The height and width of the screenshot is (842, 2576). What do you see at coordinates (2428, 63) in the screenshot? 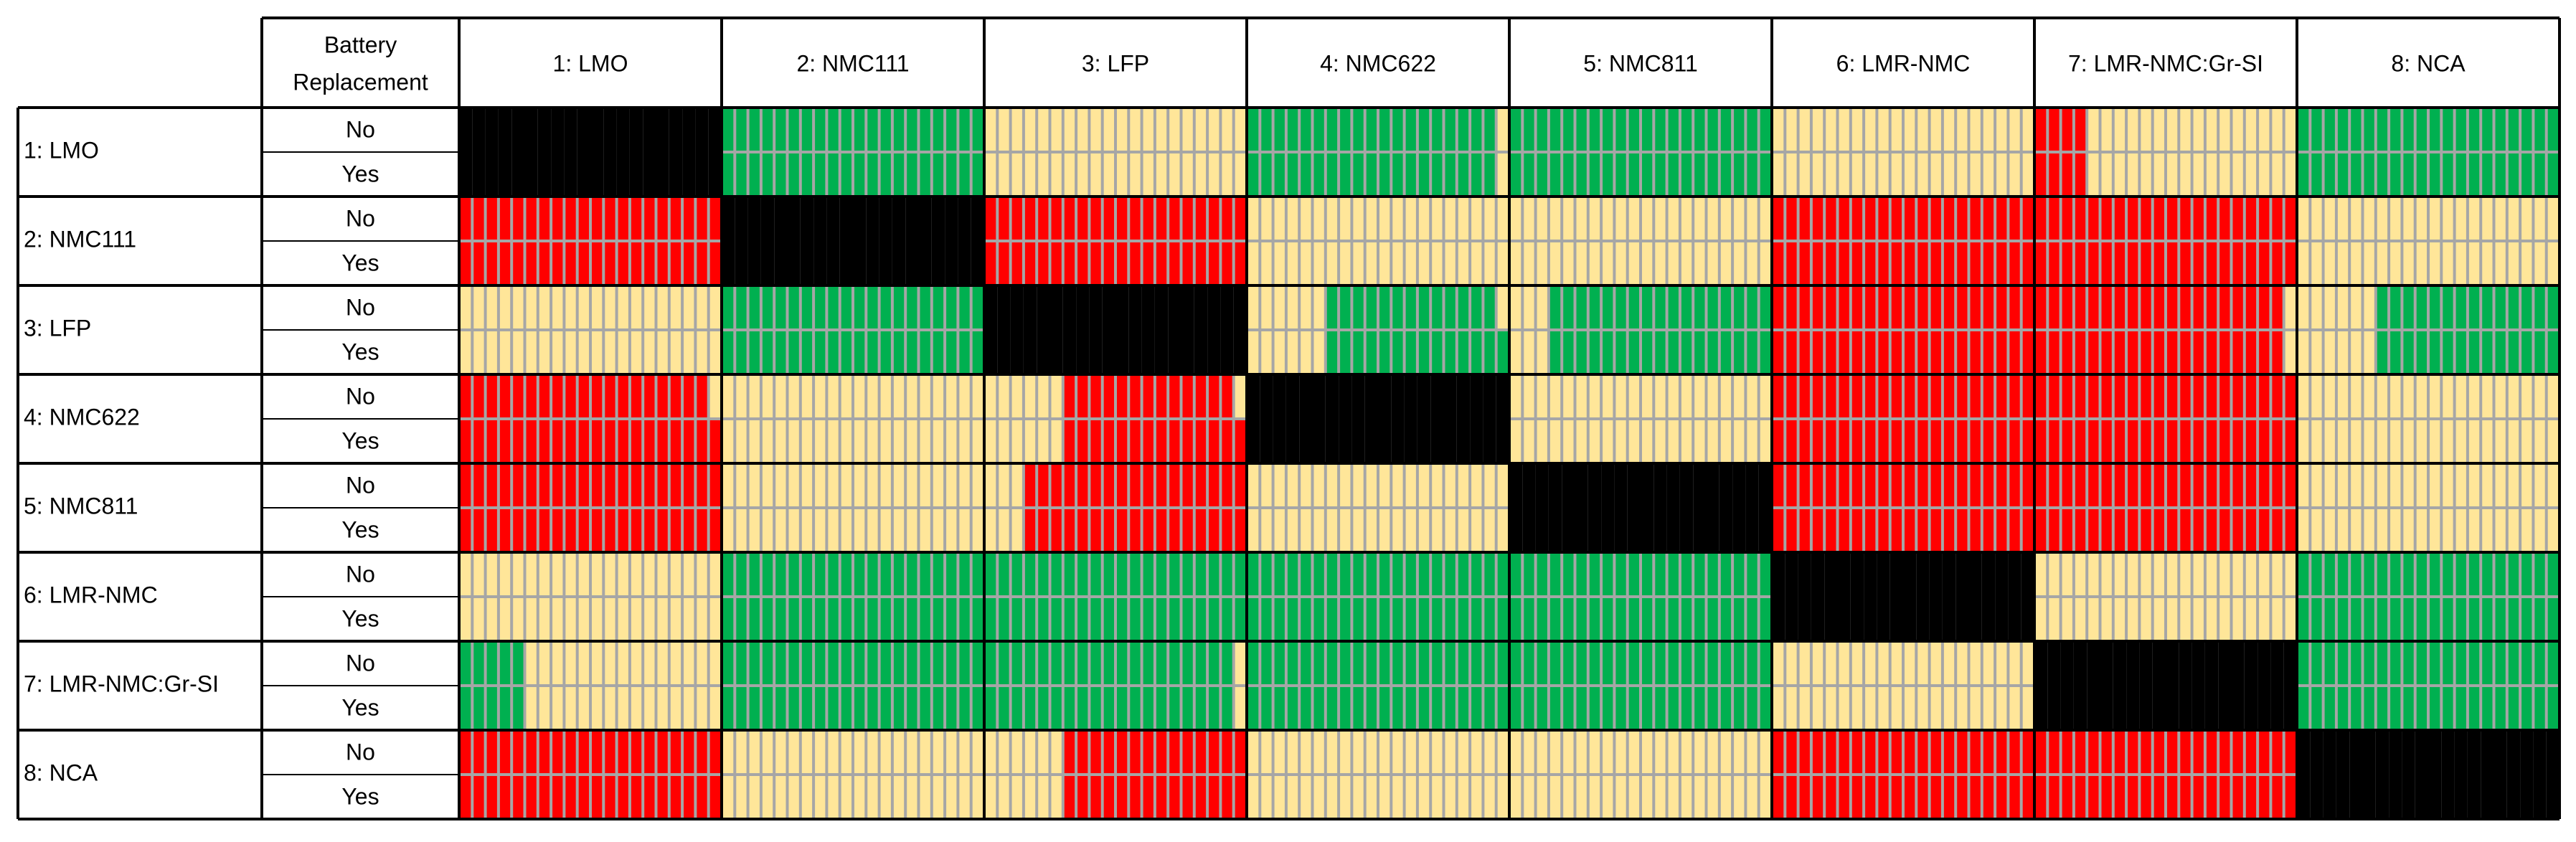
I see `column-header: 8: NCA` at bounding box center [2428, 63].